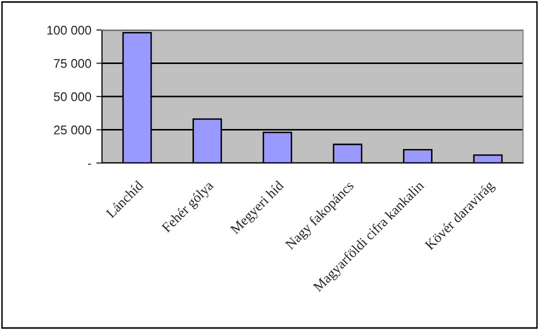 Image resolution: width=539 pixels, height=330 pixels. Describe the element at coordinates (69, 30) in the screenshot. I see `y-tick-label: 100 000` at that location.